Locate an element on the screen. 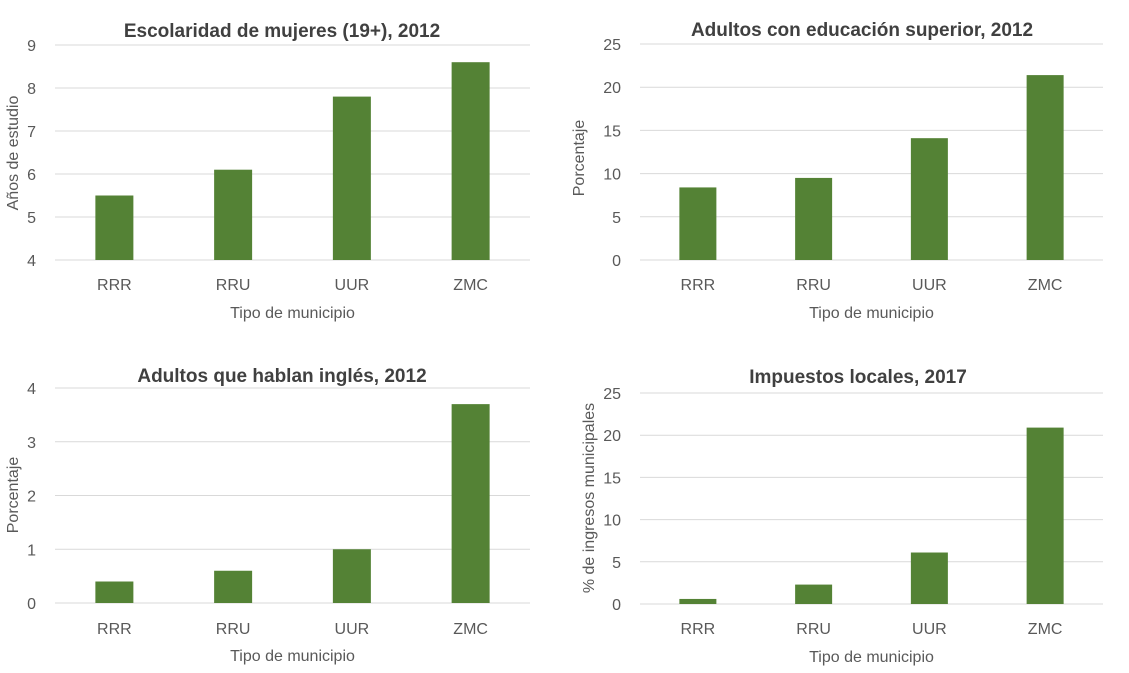 Image resolution: width=1129 pixels, height=673 pixels. chart-title: Impuestos locales, 2017 is located at coordinates (858, 377).